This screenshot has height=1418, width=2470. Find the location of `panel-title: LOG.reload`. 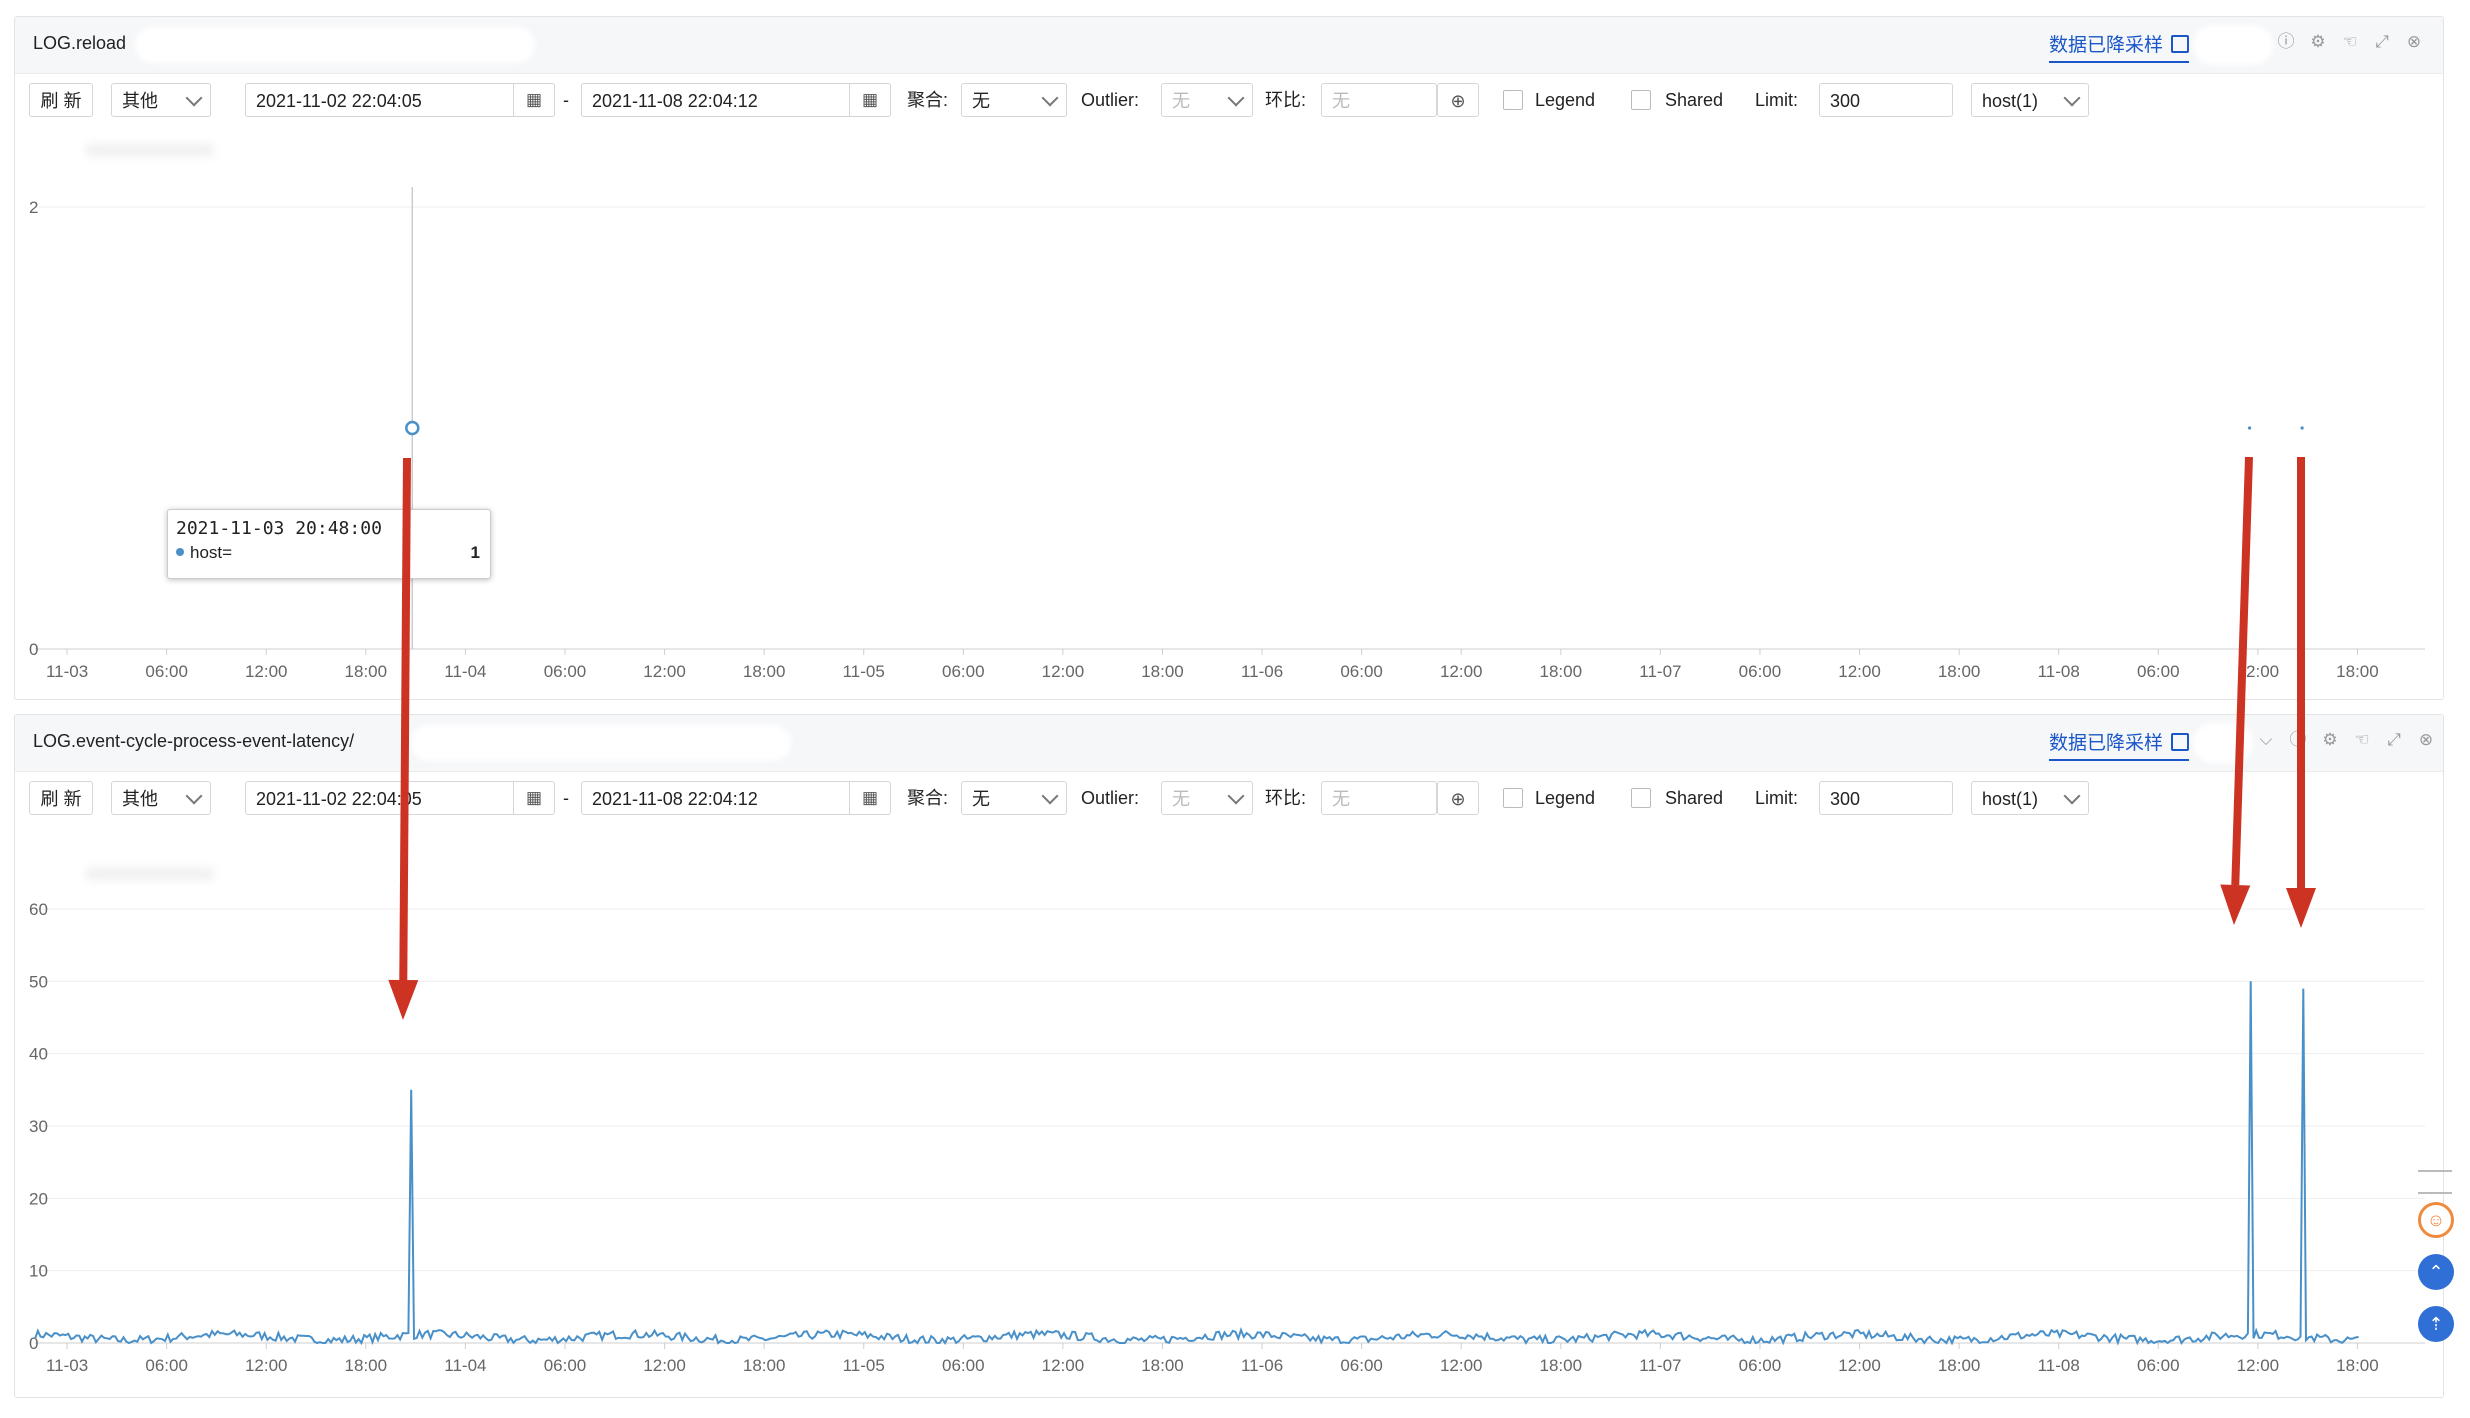

panel-title: LOG.reload is located at coordinates (80, 43).